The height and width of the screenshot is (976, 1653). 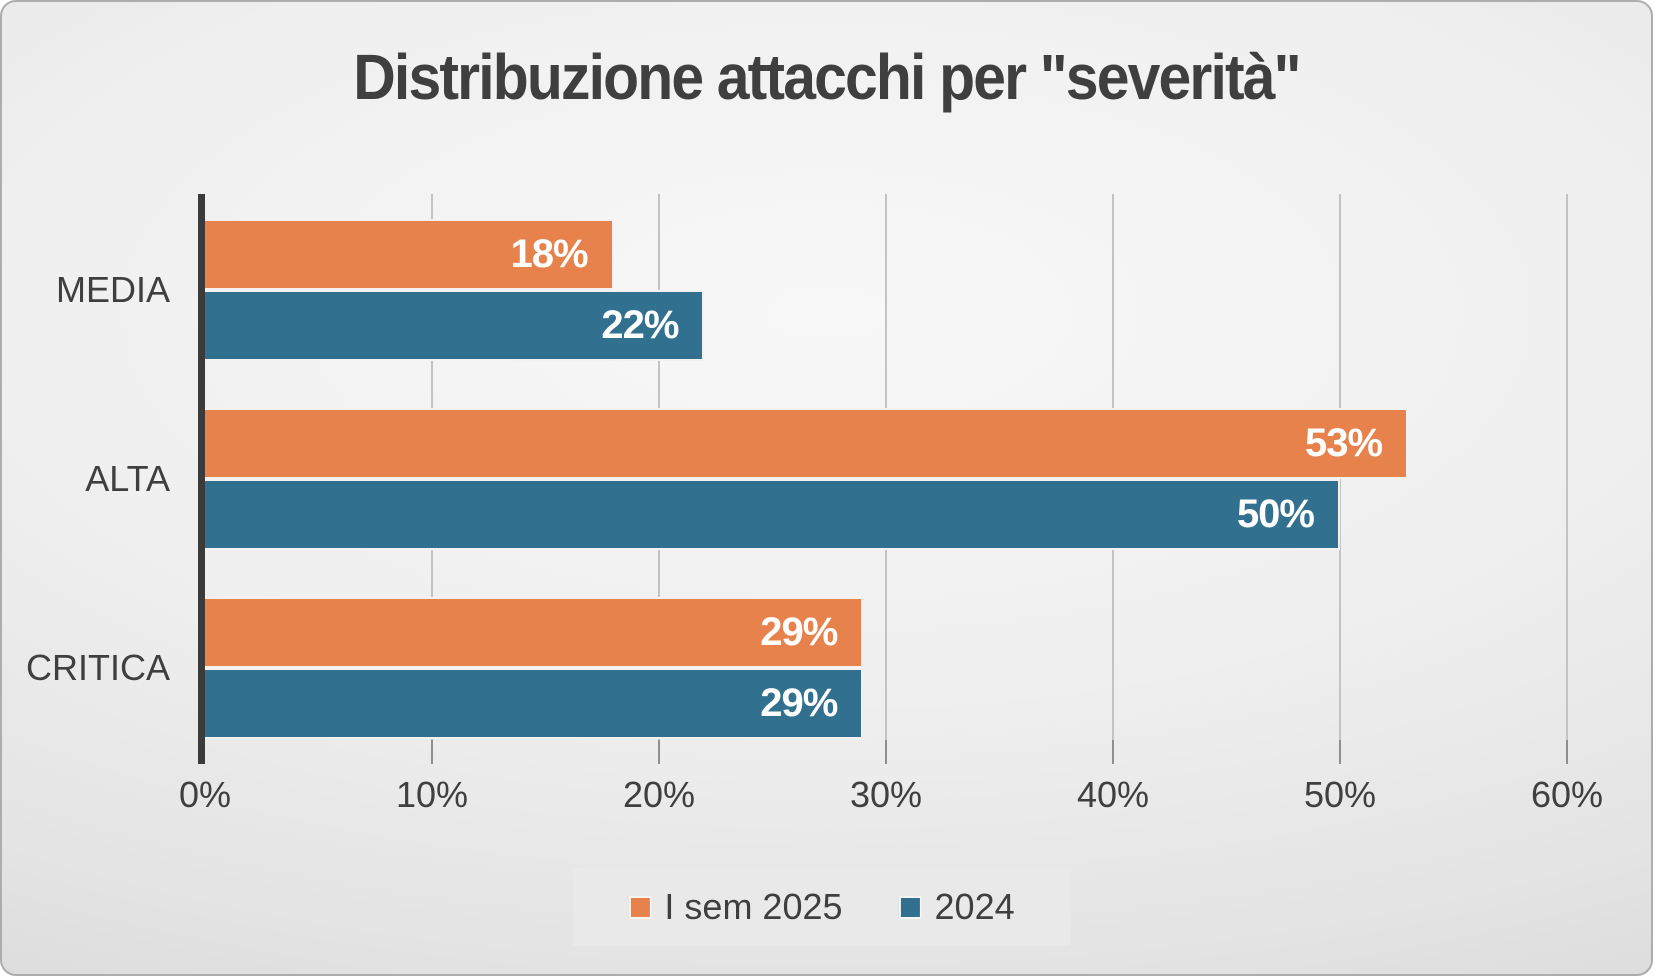 What do you see at coordinates (974, 906) in the screenshot?
I see `legend-label: 2024` at bounding box center [974, 906].